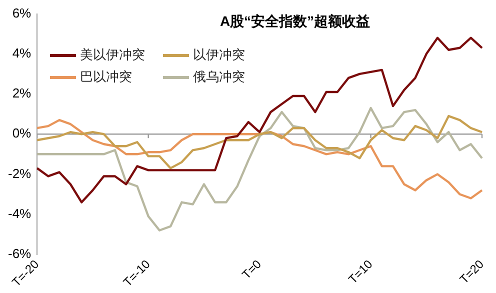  I want to click on y-tick-label: -2%, so click(20, 173).